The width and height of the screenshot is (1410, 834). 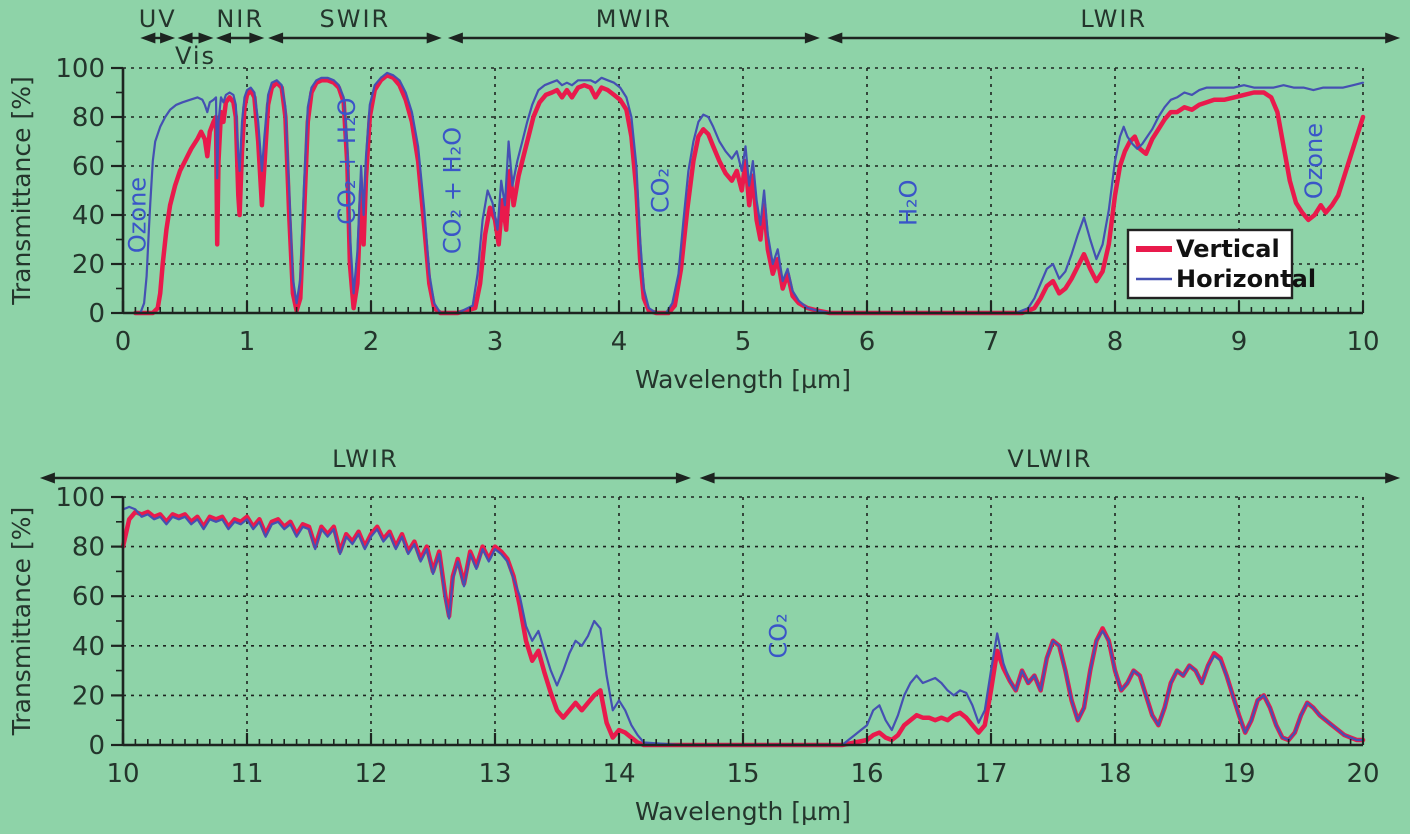 What do you see at coordinates (1362, 774) in the screenshot?
I see `x-tick-label-20: 20` at bounding box center [1362, 774].